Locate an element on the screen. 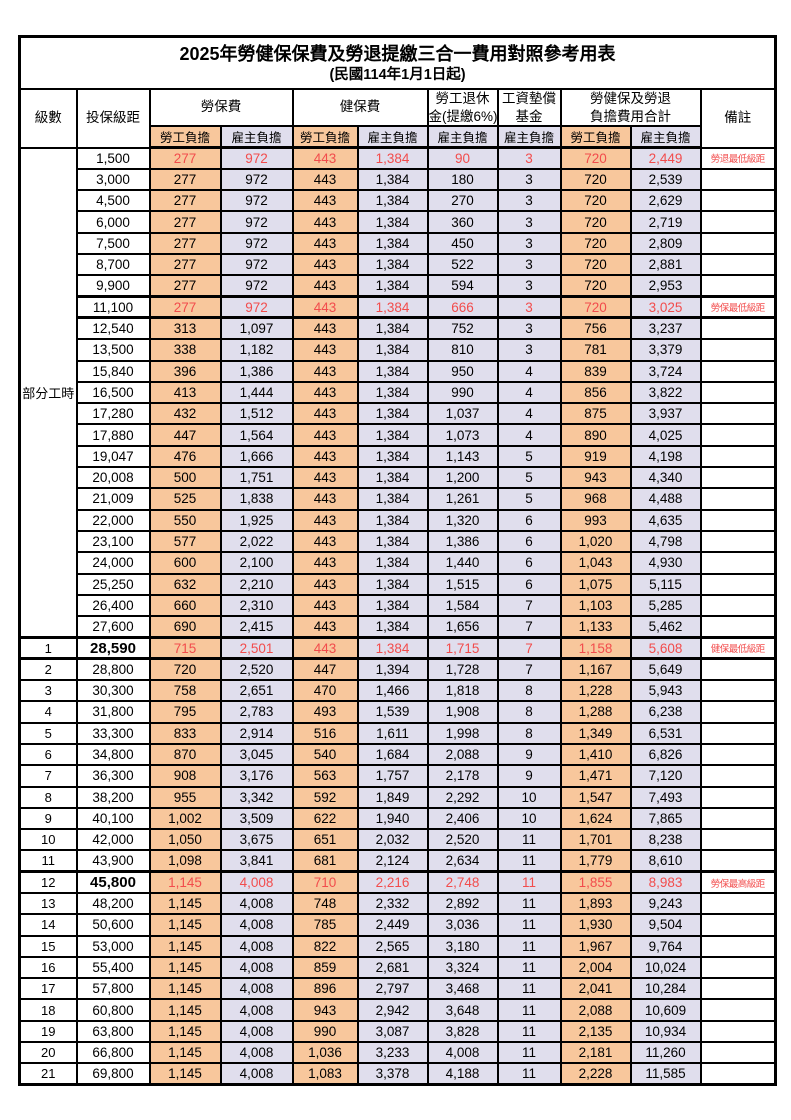 Image resolution: width=791 pixels, height=1120 pixels. salary-cell: 57,800 is located at coordinates (113, 989).